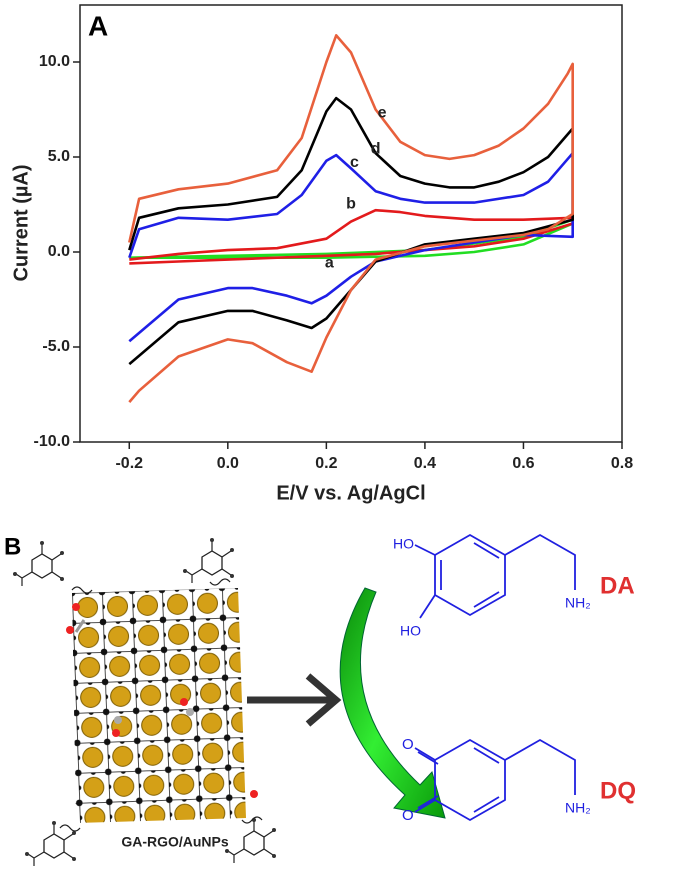 This screenshot has height=876, width=700. What do you see at coordinates (56, 346) in the screenshot?
I see `y-tick-label: -5.0` at bounding box center [56, 346].